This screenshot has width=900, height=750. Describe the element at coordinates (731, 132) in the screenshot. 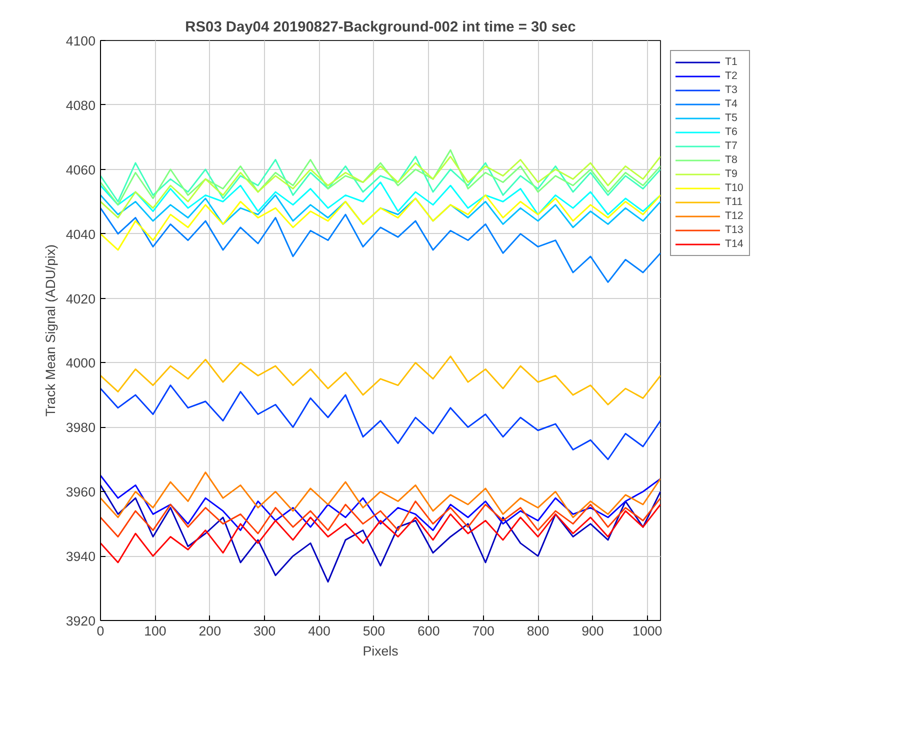

I see `legend-label: T6` at that location.